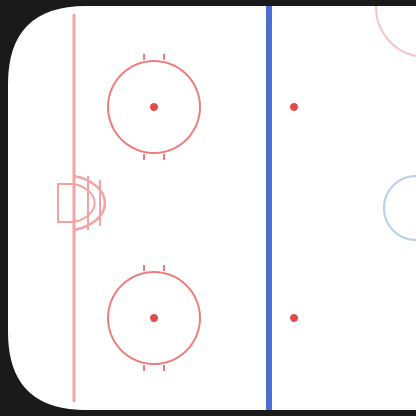 The width and height of the screenshot is (416, 416). I want to click on faceoff-circle-bottom, so click(154, 318).